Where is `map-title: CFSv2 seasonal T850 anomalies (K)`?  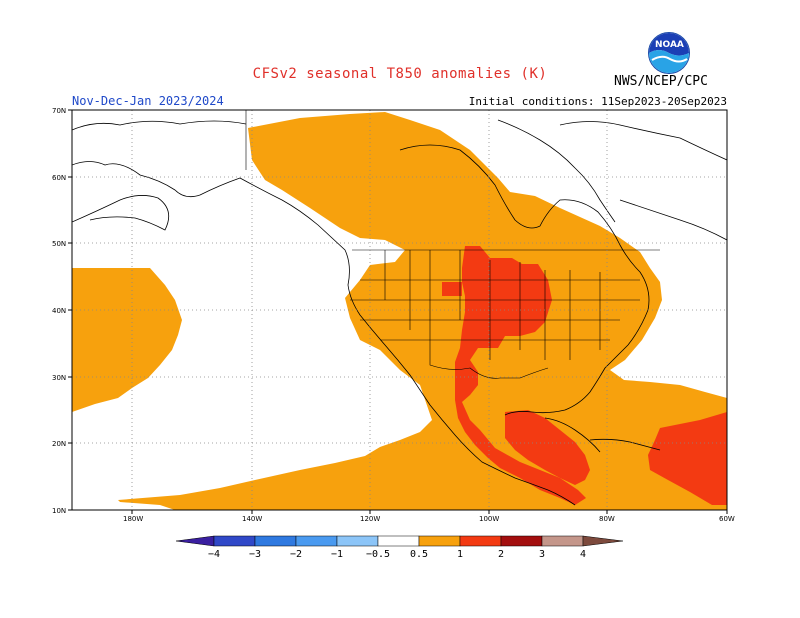 map-title: CFSv2 seasonal T850 anomalies (K) is located at coordinates (400, 74).